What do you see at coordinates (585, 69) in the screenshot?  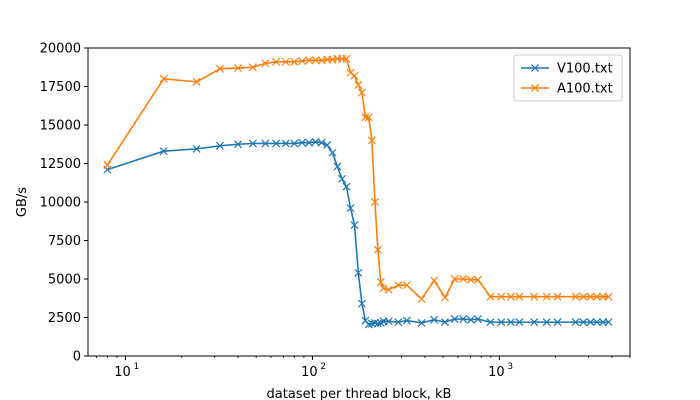 I see `legend-label: V100.txt` at bounding box center [585, 69].